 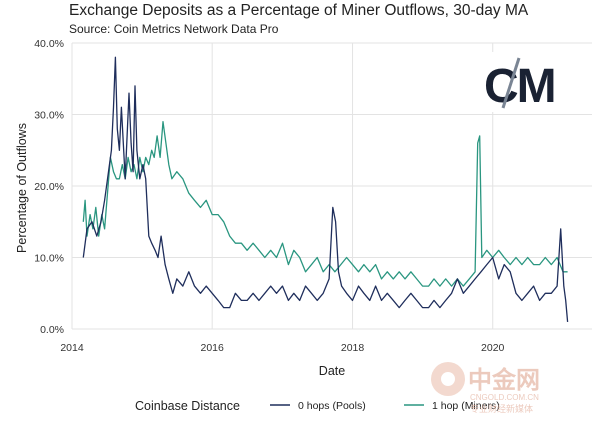 What do you see at coordinates (511, 83) in the screenshot?
I see `logo-slash-icon` at bounding box center [511, 83].